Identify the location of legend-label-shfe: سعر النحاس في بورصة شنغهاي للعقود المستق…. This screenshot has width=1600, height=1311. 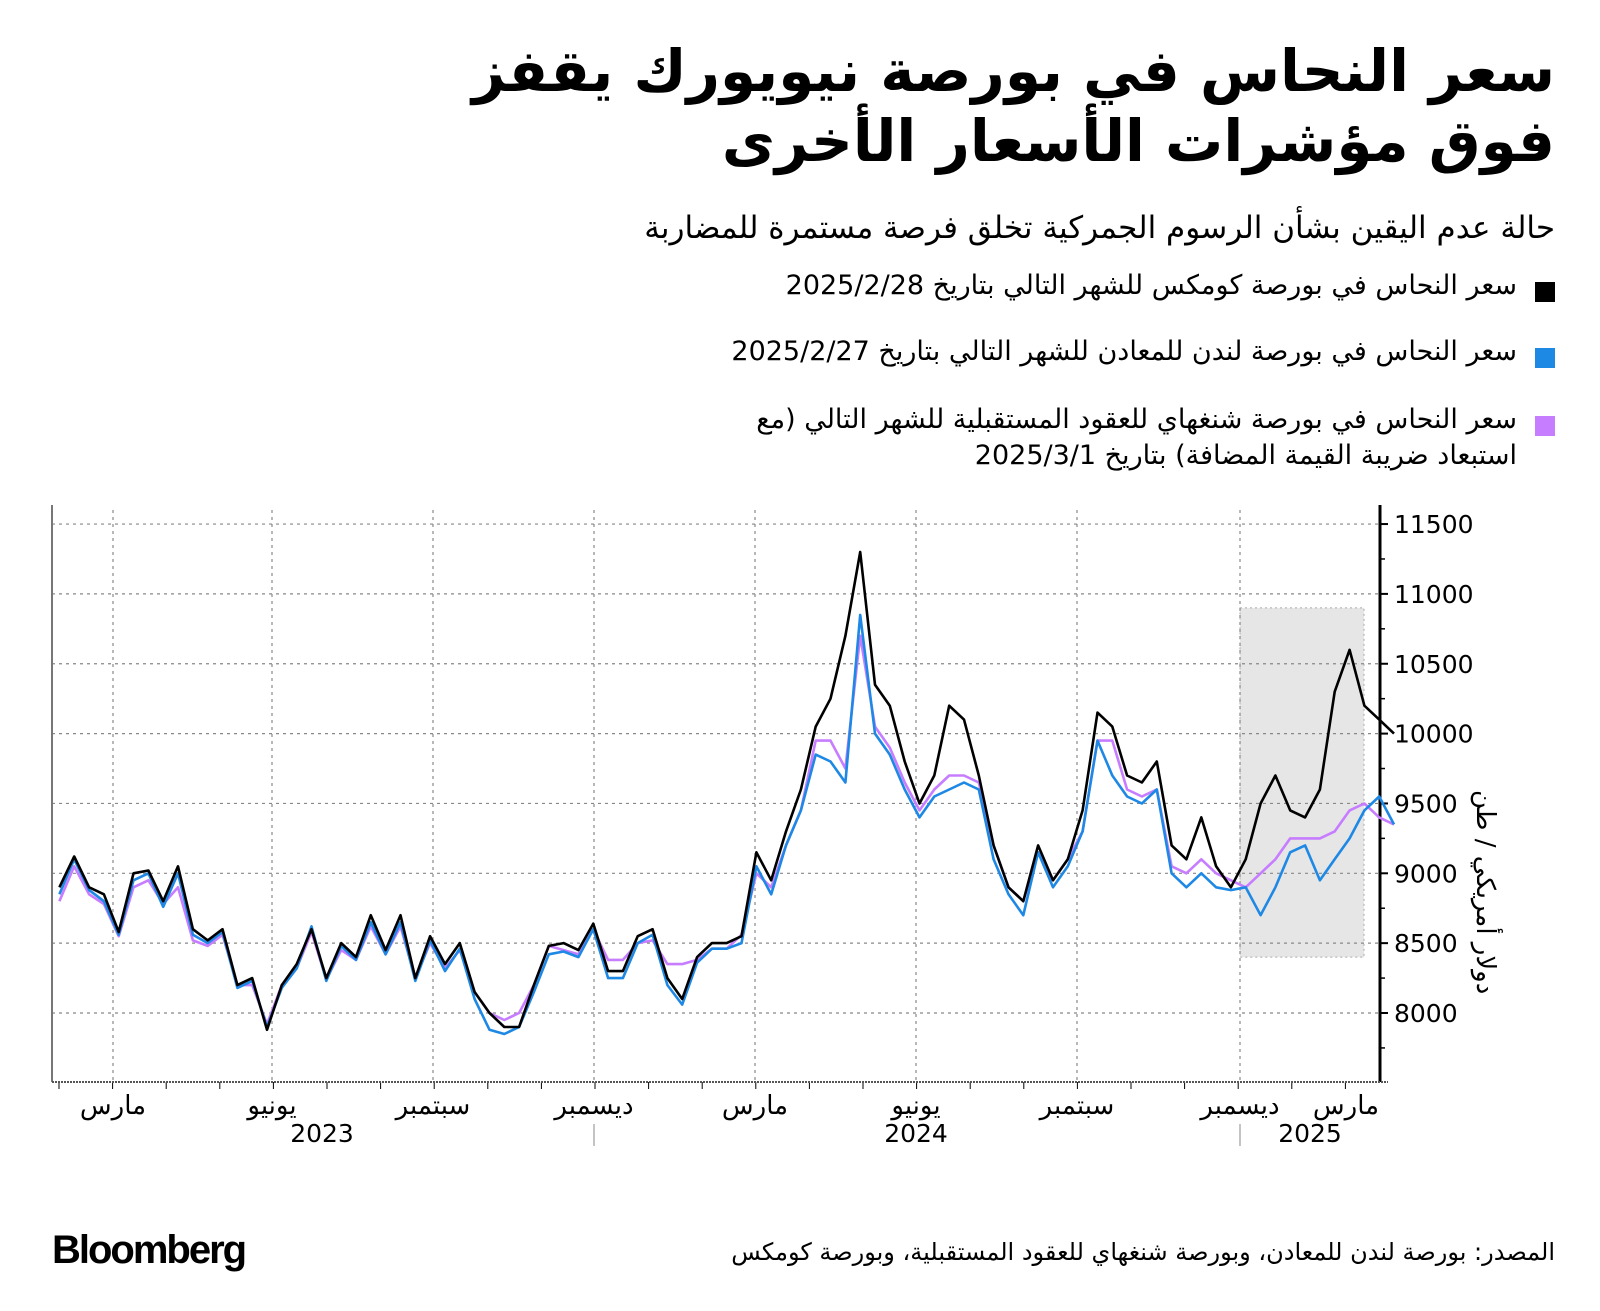
(1136, 437).